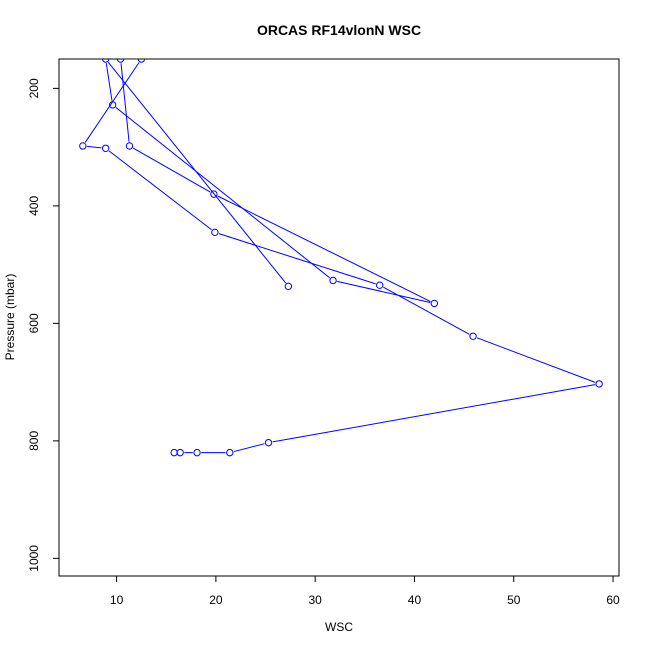 The image size is (650, 650). What do you see at coordinates (34, 441) in the screenshot?
I see `y-tick-label: 800` at bounding box center [34, 441].